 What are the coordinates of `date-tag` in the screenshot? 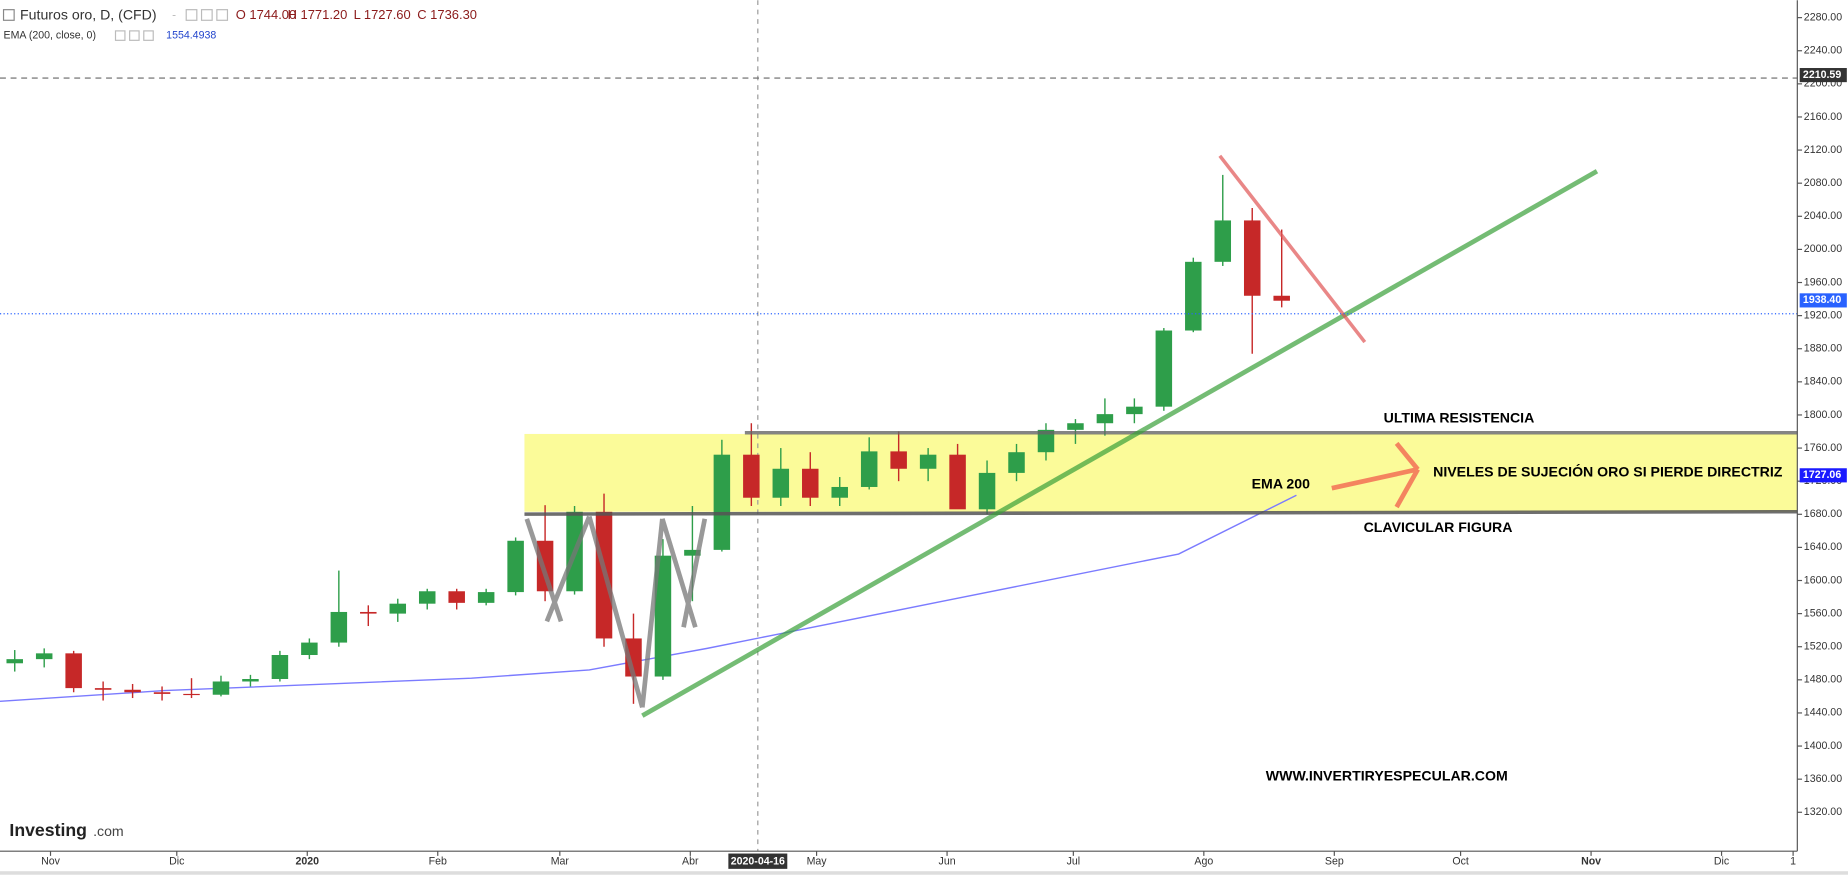 It's located at (758, 861).